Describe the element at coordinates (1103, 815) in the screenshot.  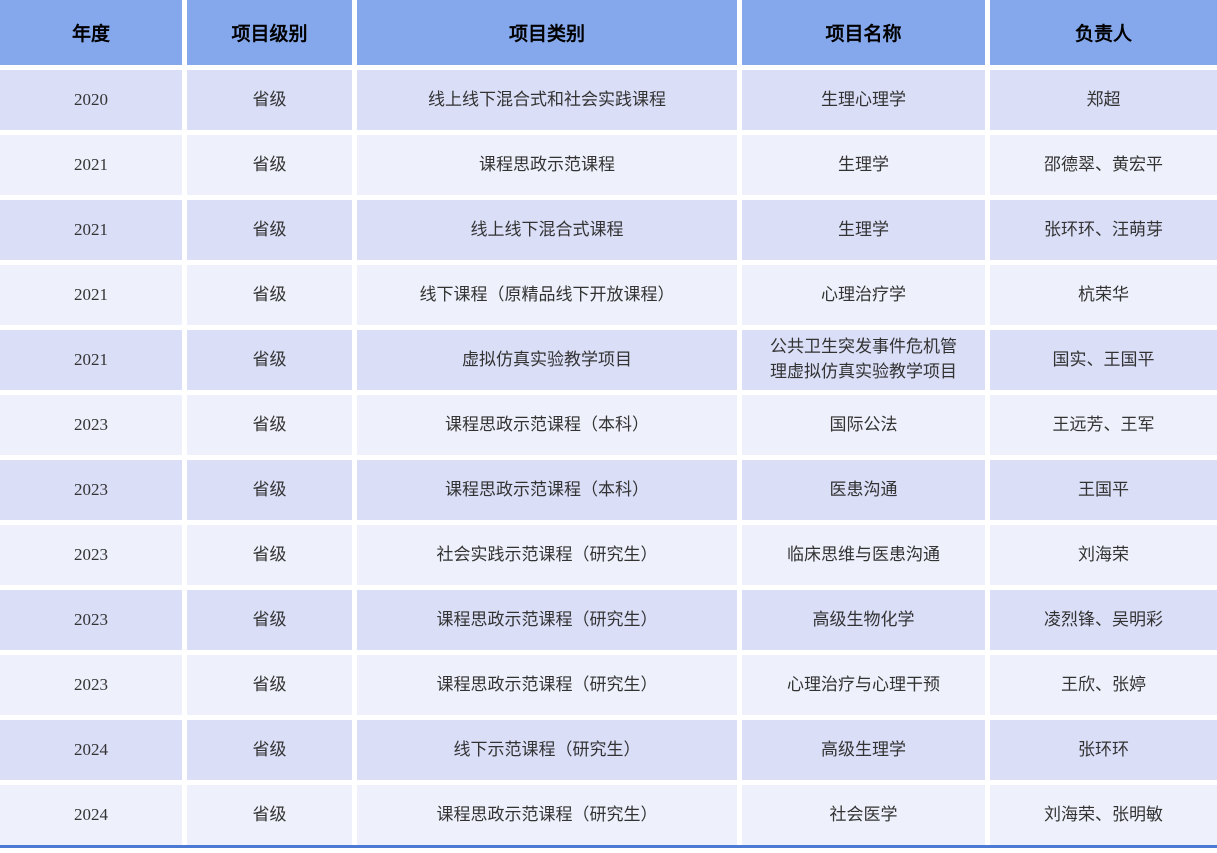
I see `cell-leader: 刘海荣、张明敏` at that location.